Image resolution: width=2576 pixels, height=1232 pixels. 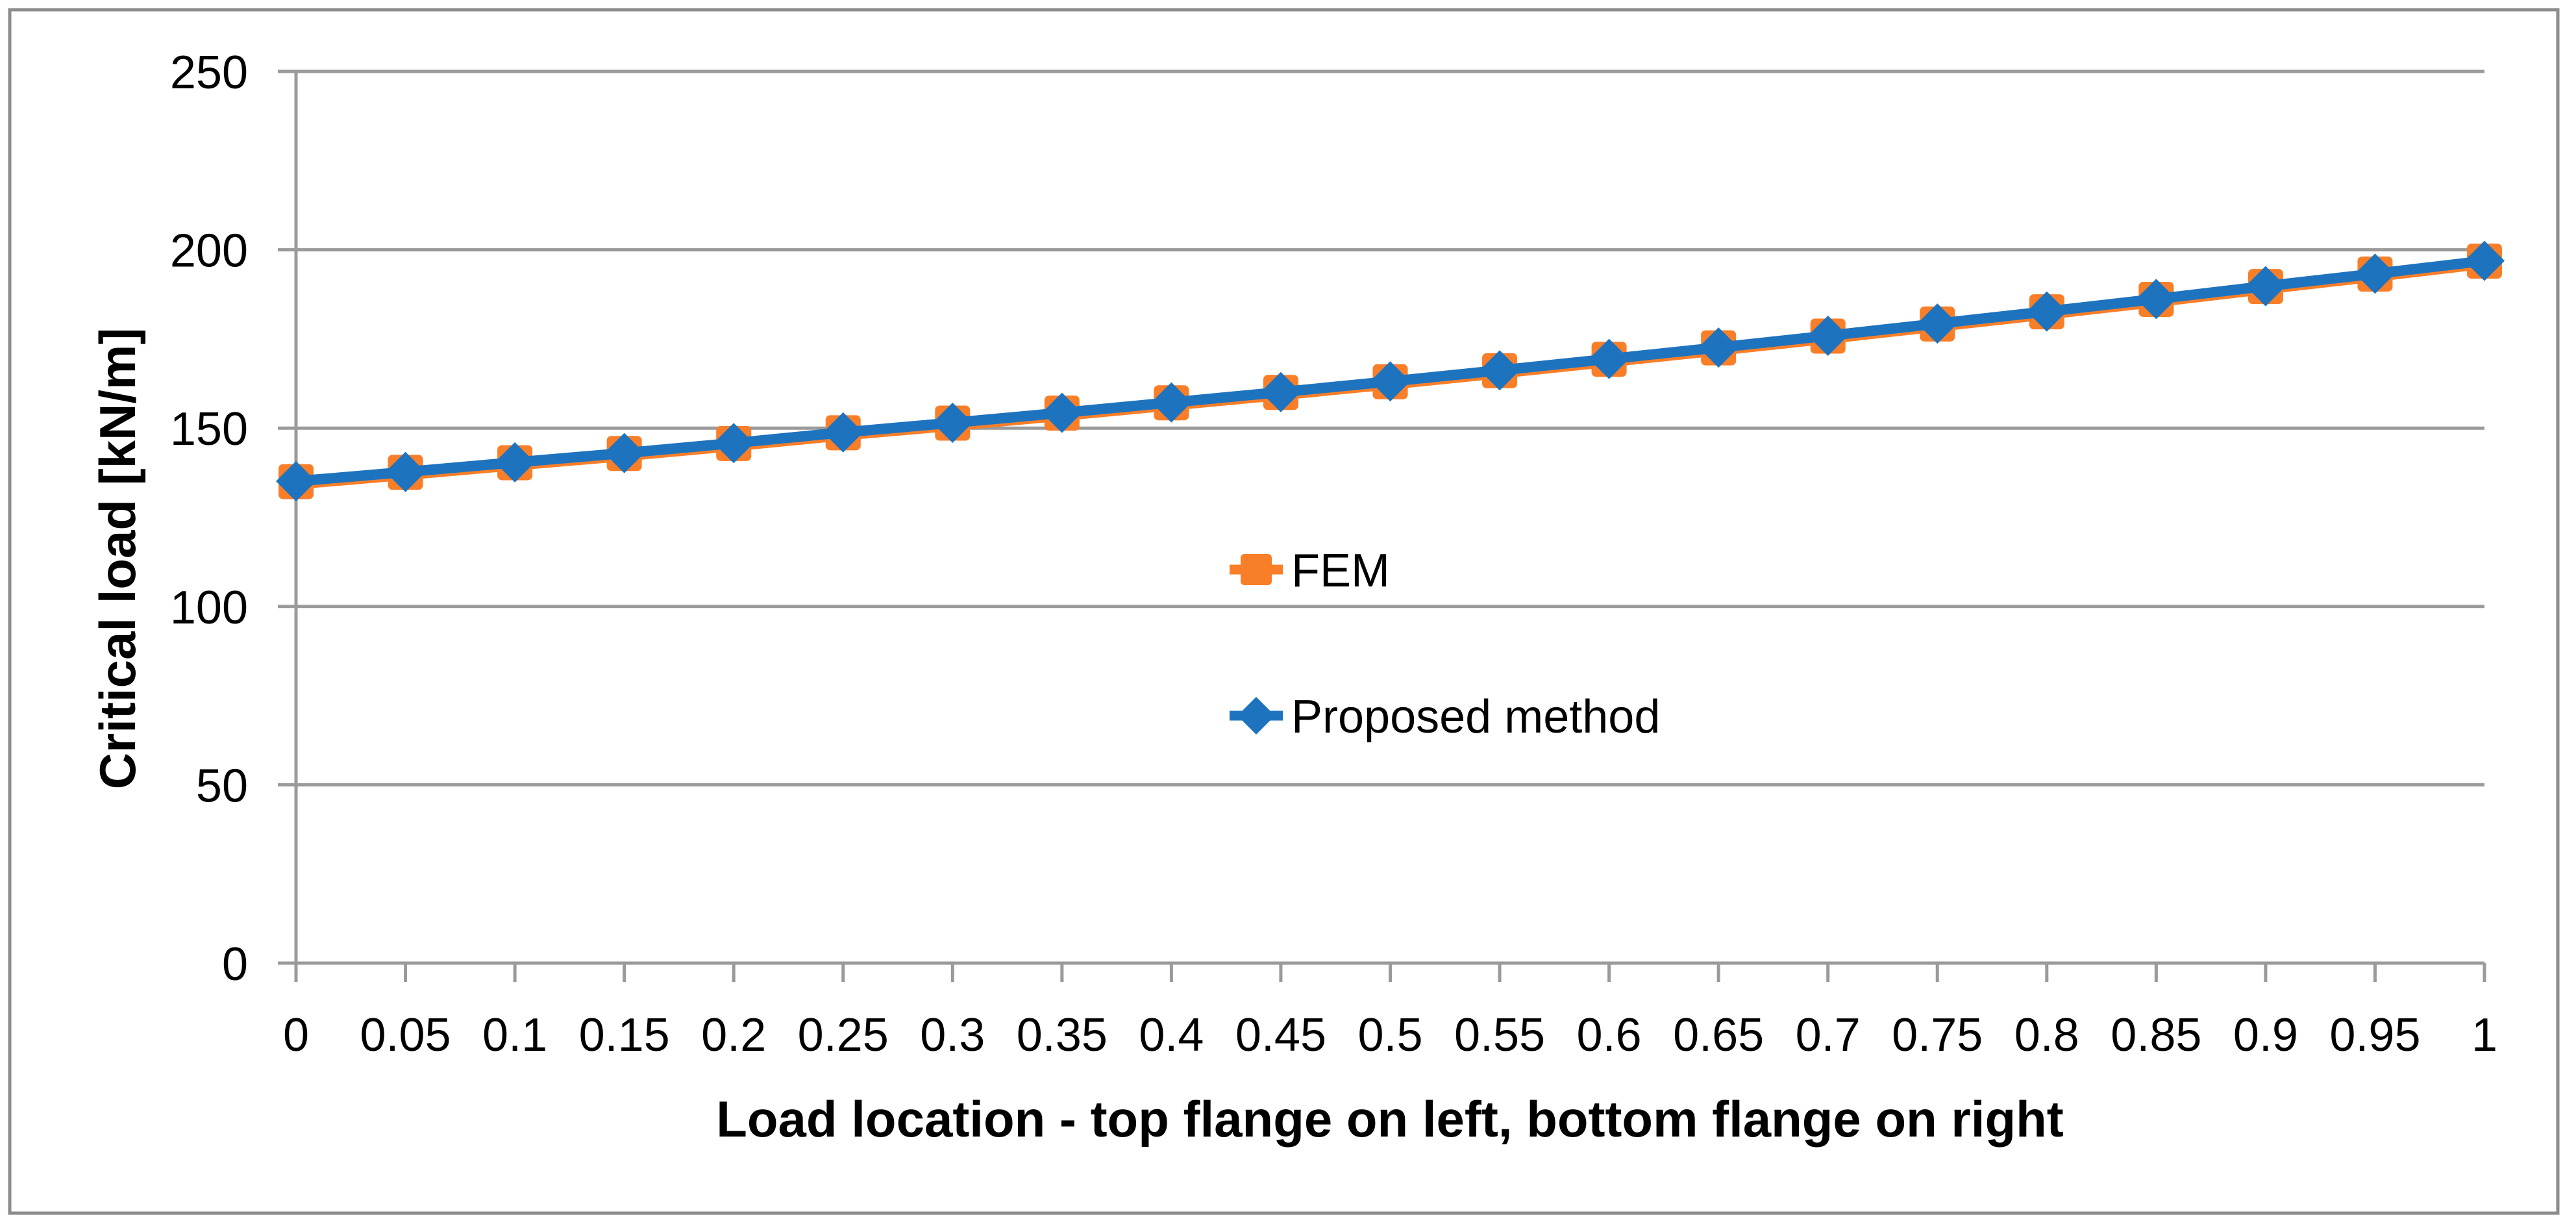 I want to click on x-tick-label: 0.1, so click(x=514, y=1035).